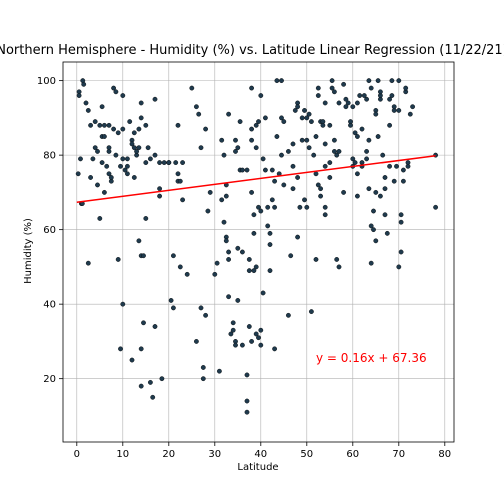 This screenshot has height=504, width=504. I want to click on x-tick-label: 0, so click(77, 454).